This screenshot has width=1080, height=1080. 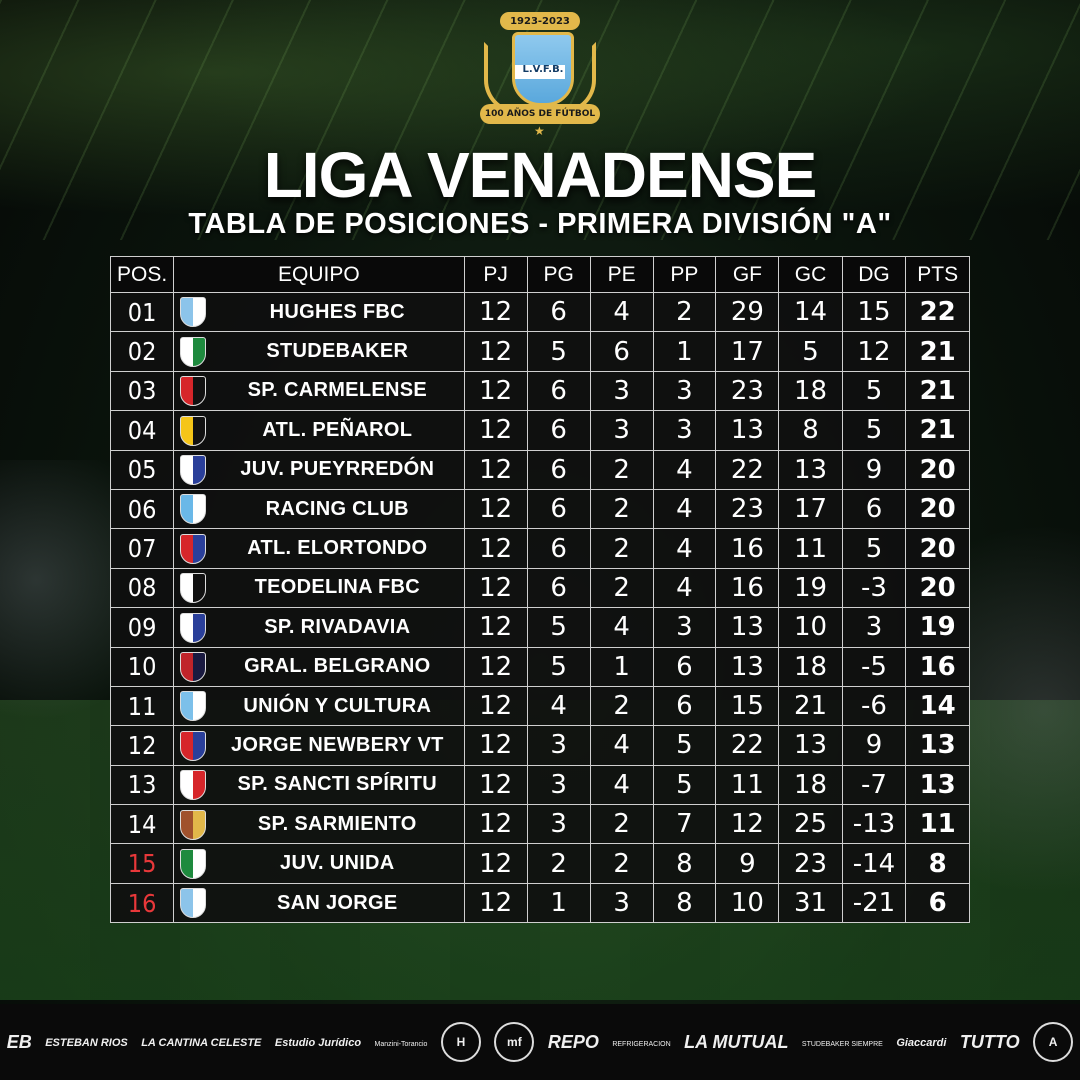 I want to click on goals-against-cell: 10, so click(x=810, y=627).